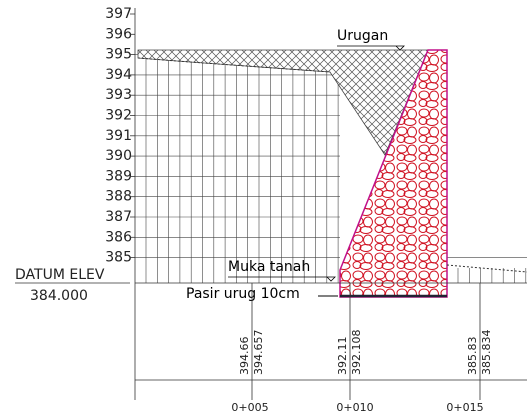 Image resolution: width=527 pixels, height=419 pixels. Describe the element at coordinates (249, 407) in the screenshot. I see `station-label: 0+005` at that location.